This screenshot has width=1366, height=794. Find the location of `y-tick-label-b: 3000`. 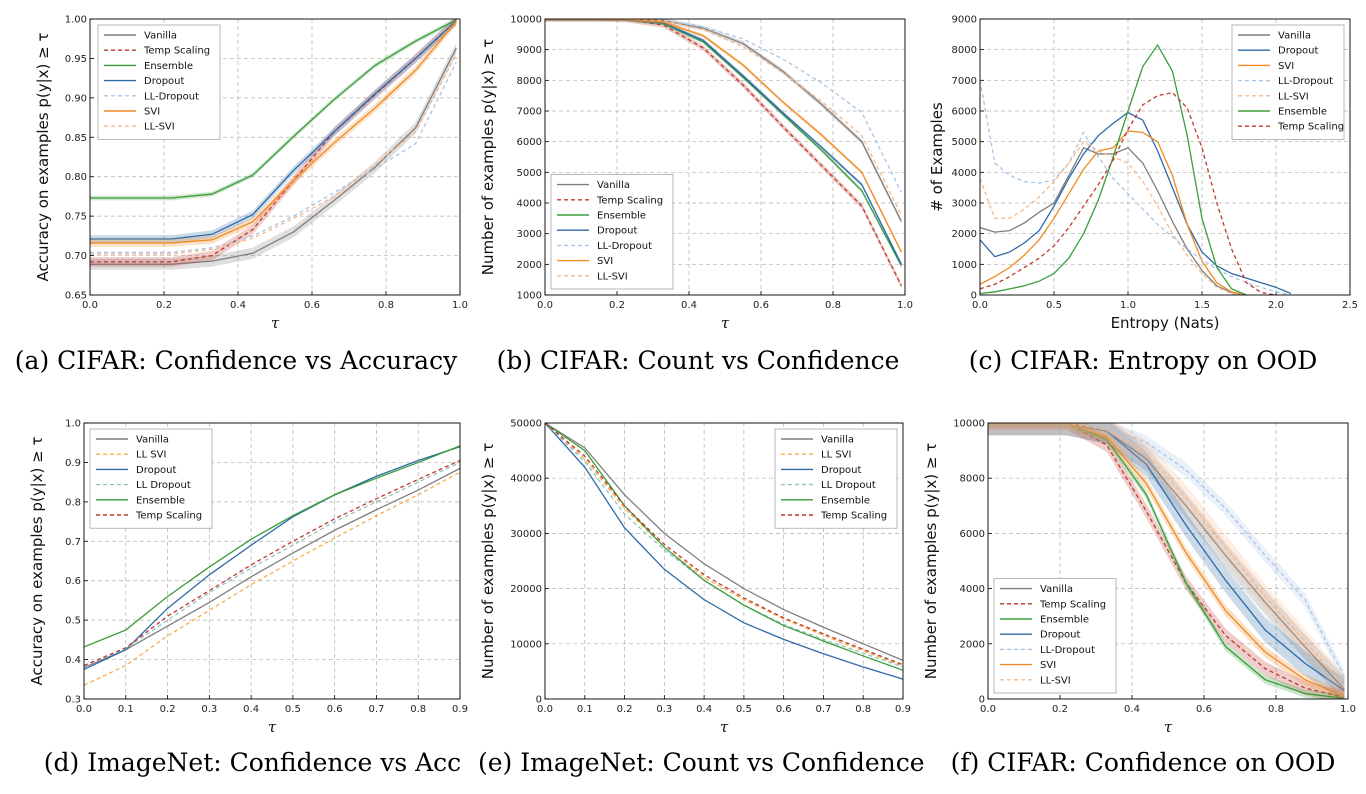

y-tick-label-b: 3000 is located at coordinates (529, 234).